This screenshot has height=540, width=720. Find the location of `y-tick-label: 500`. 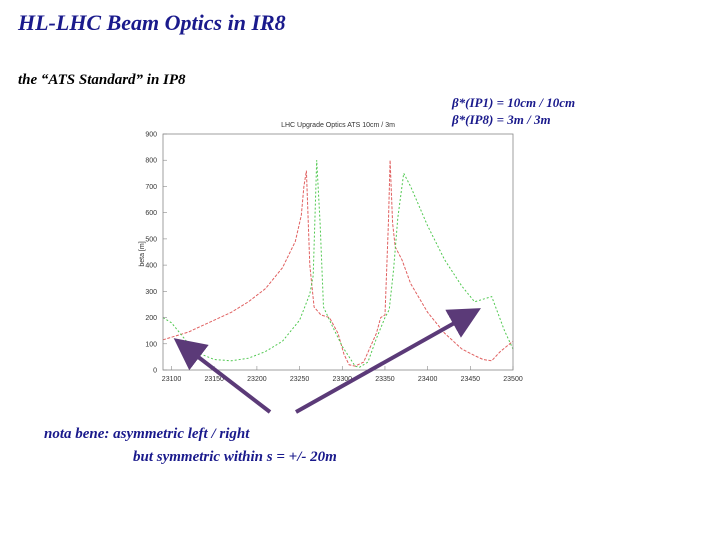

y-tick-label: 500 is located at coordinates (151, 239).